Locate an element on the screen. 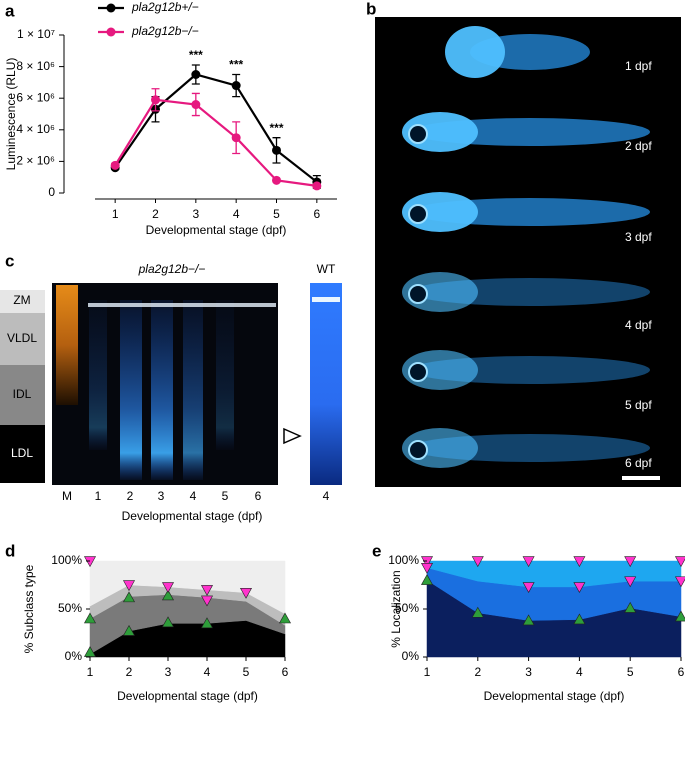 This screenshot has height=769, width=685. y-tick-label: 2 × 10⁶ is located at coordinates (35, 161).